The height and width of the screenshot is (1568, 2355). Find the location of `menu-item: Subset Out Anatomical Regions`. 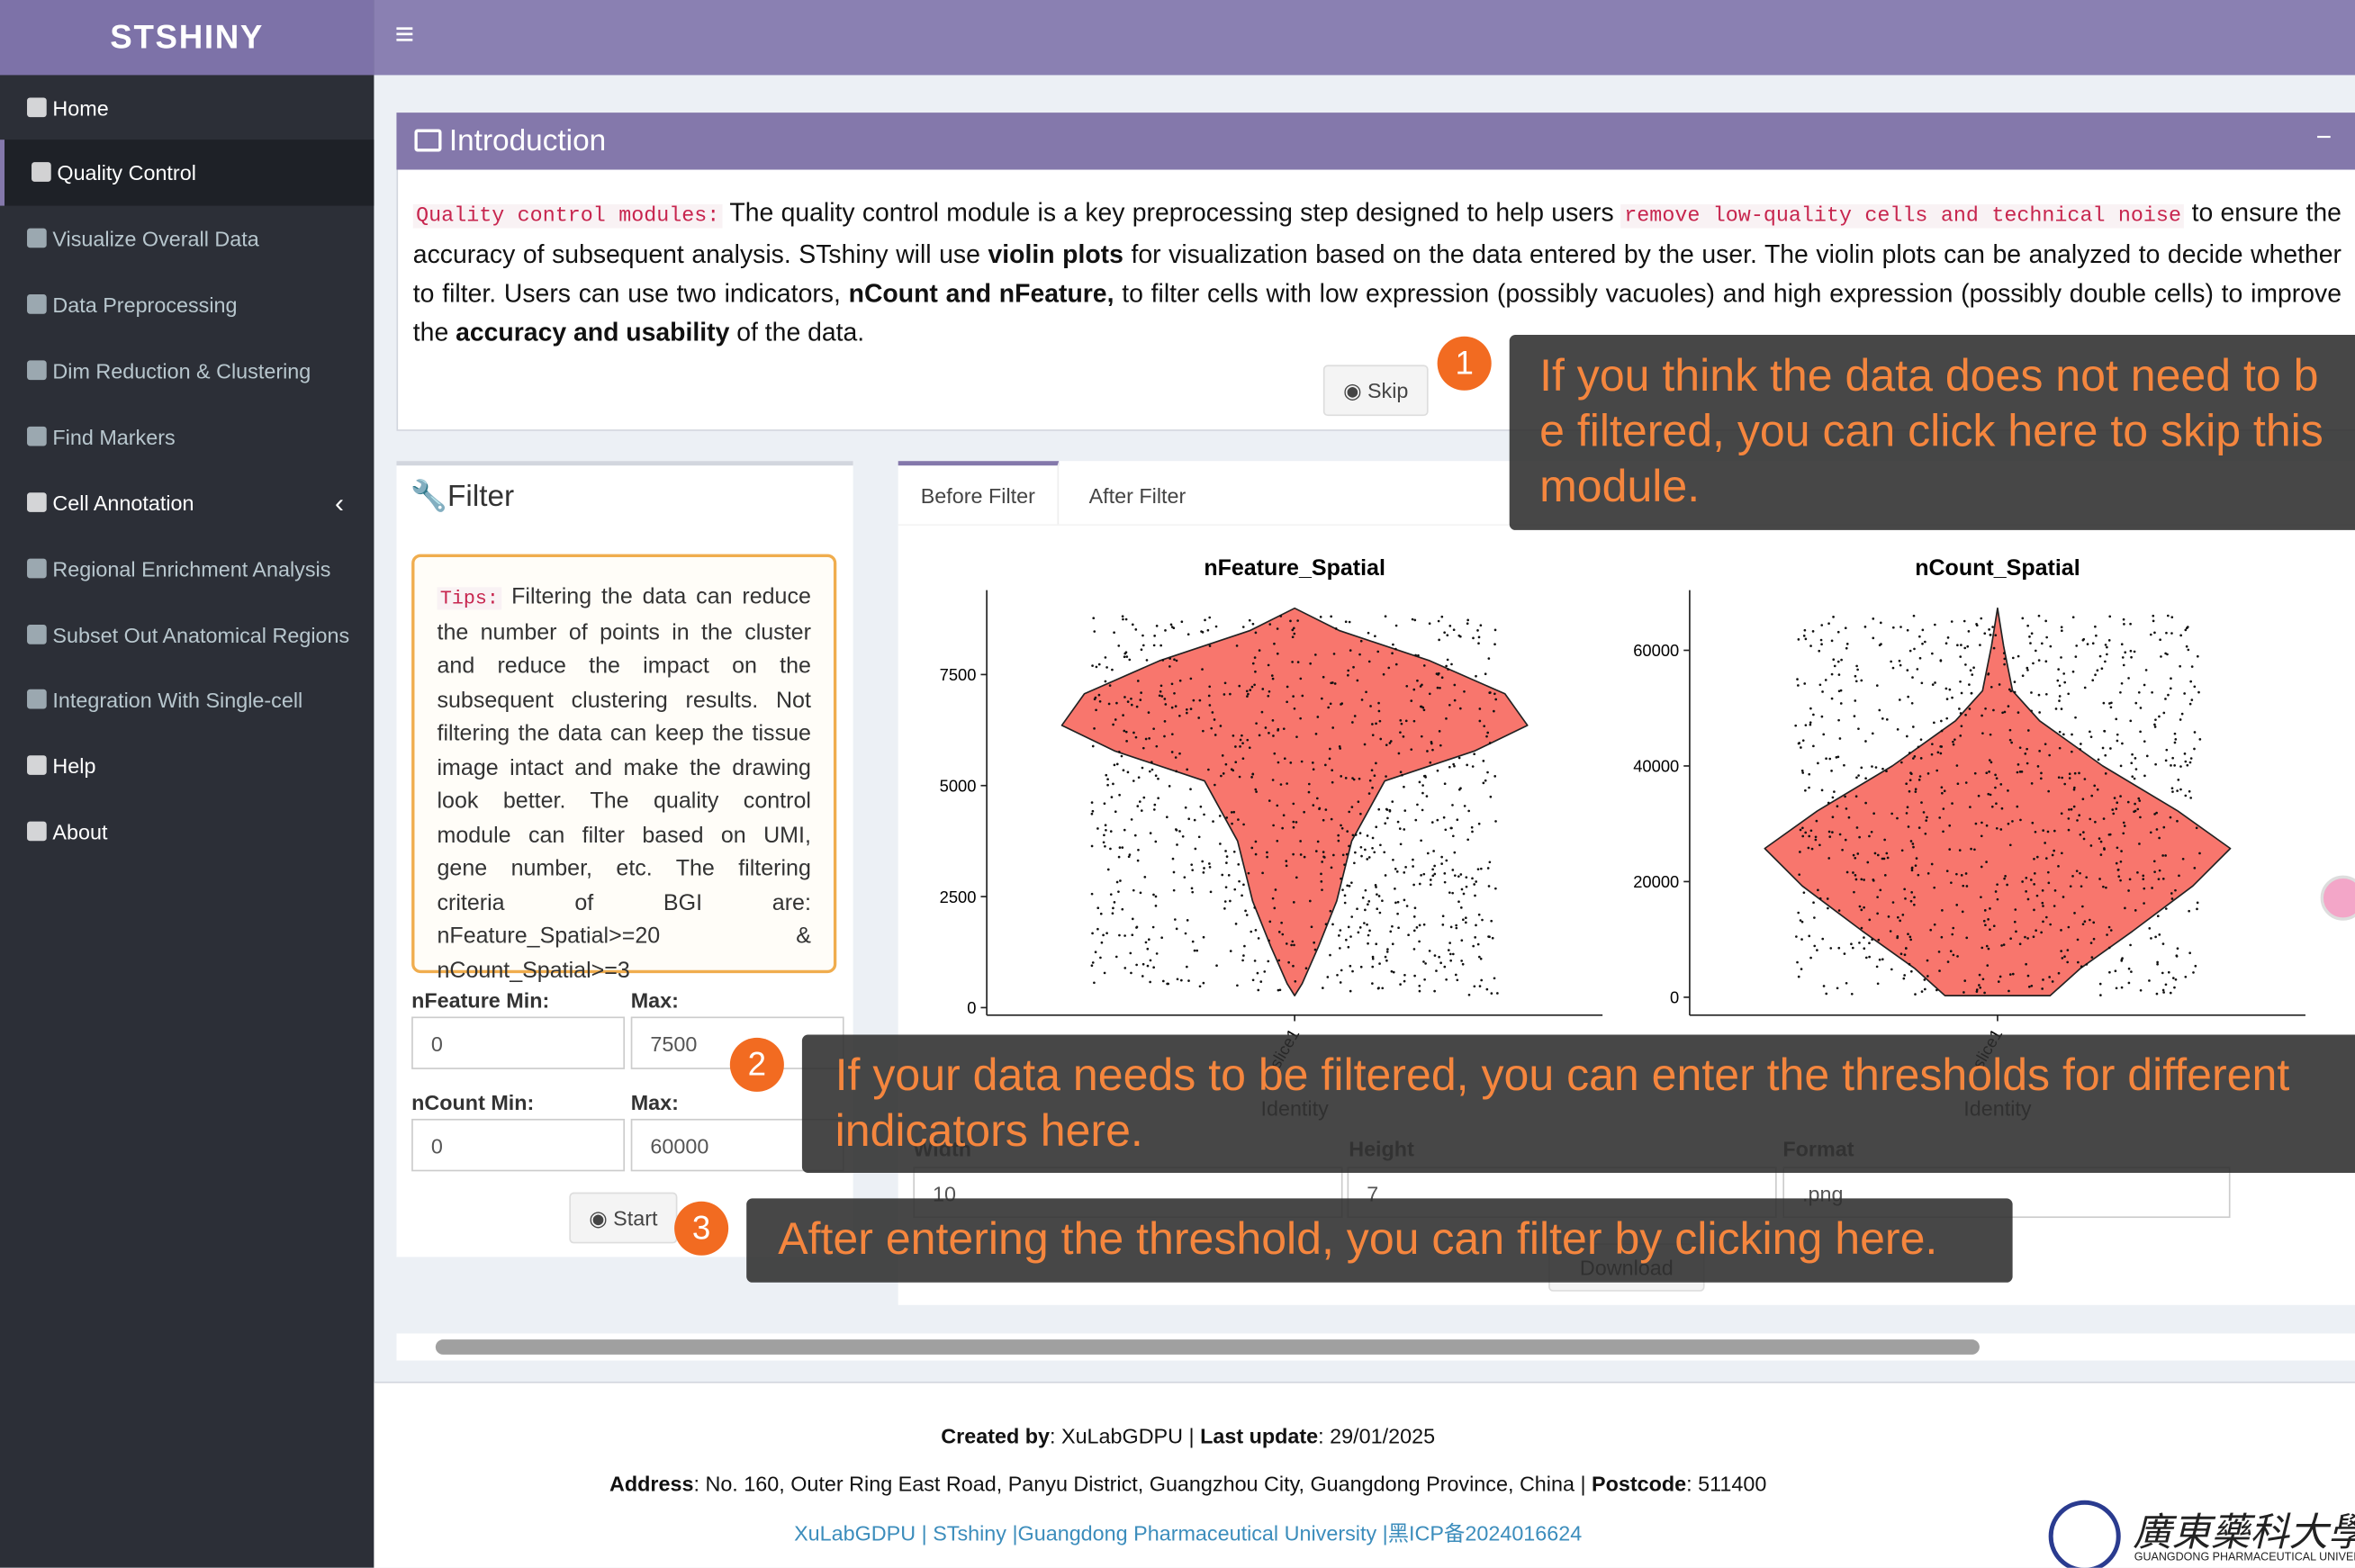

menu-item: Subset Out Anatomical Regions is located at coordinates (187, 635).